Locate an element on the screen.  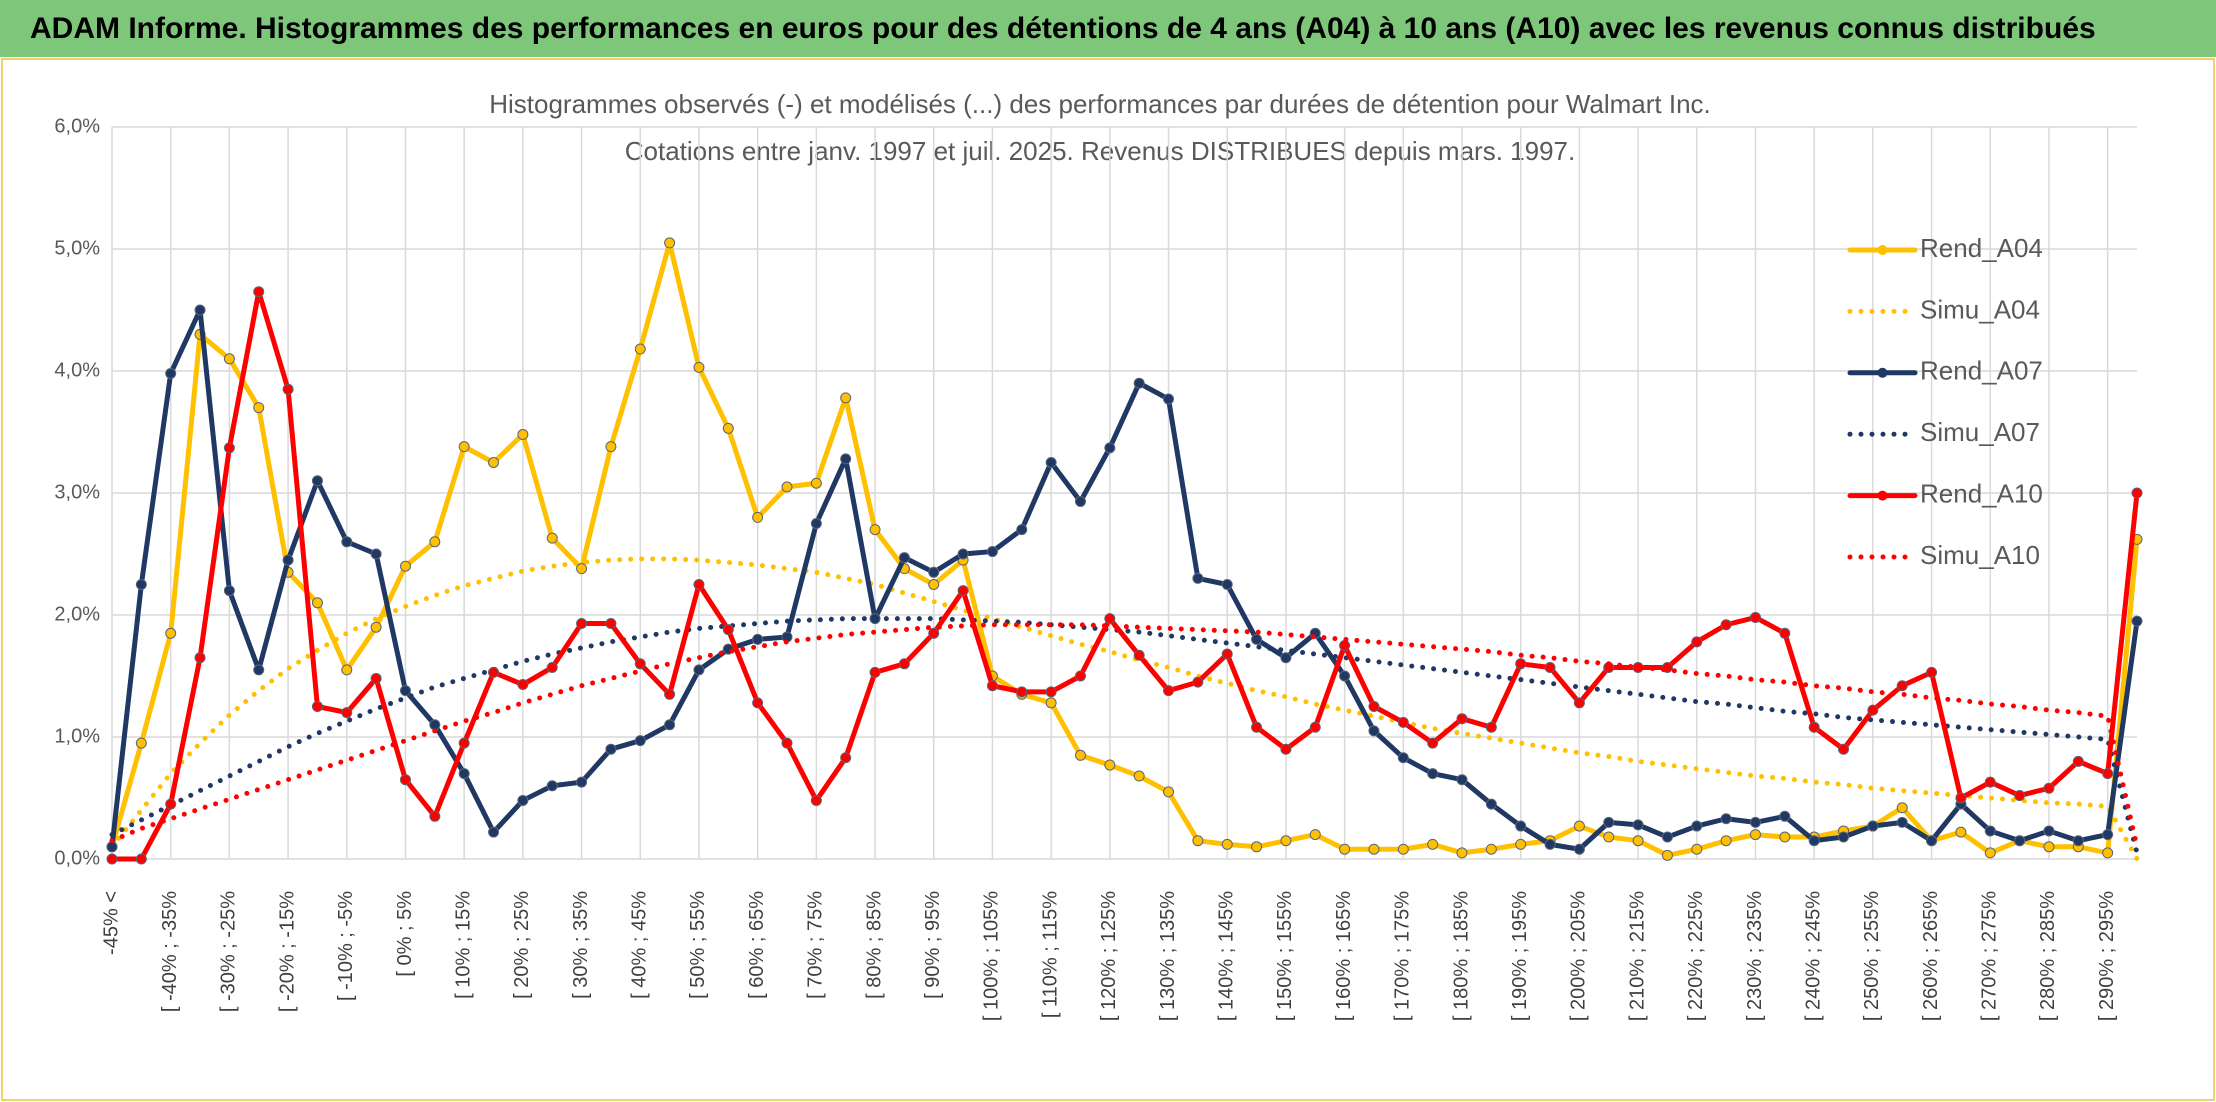
x-tick-label: [ 280% ; 285% is located at coordinates (2048, 956).